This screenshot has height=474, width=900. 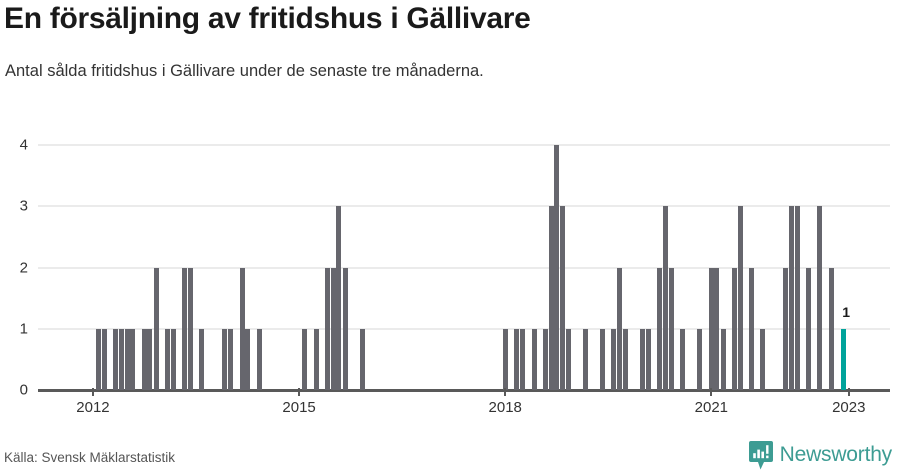 What do you see at coordinates (711, 407) in the screenshot?
I see `x-axis-tick-label: 2021` at bounding box center [711, 407].